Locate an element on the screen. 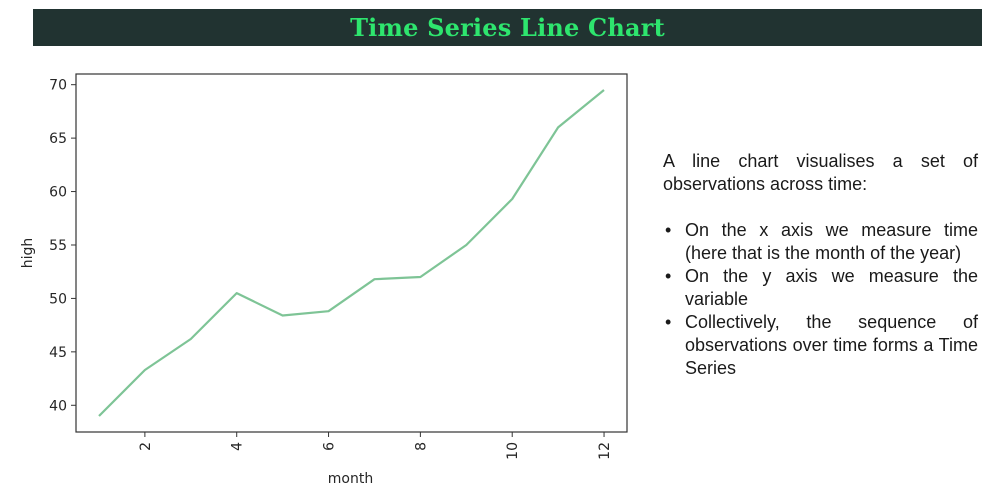  y-tick-label: 45 is located at coordinates (58, 353).